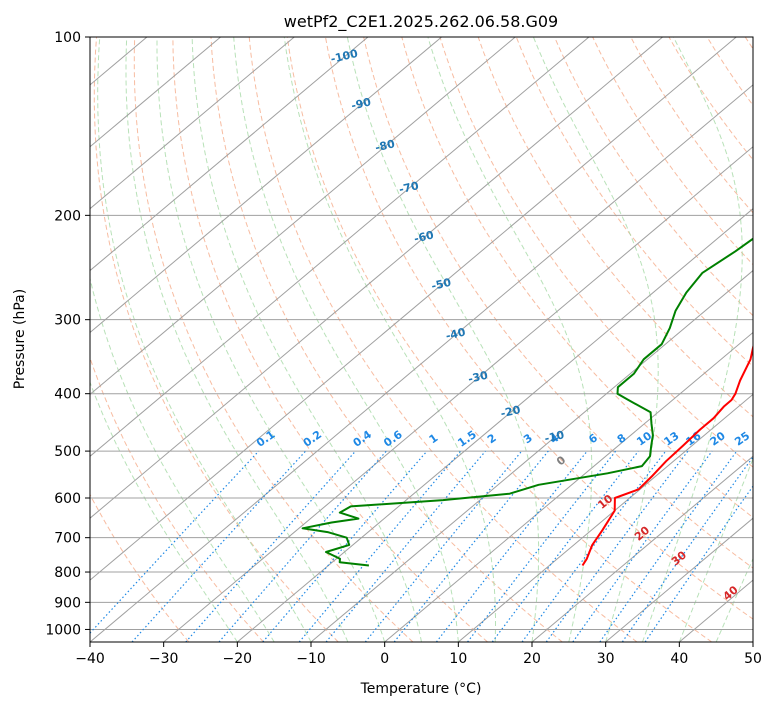 The image size is (775, 708). I want to click on y-tick-label: 300, so click(67, 321).